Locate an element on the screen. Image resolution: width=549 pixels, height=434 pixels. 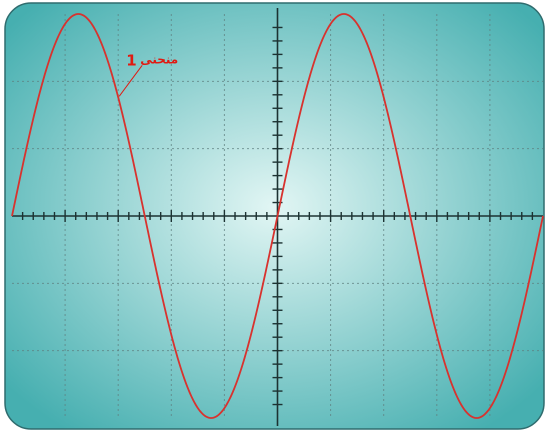
annotation-leader-line is located at coordinates (130, 80).